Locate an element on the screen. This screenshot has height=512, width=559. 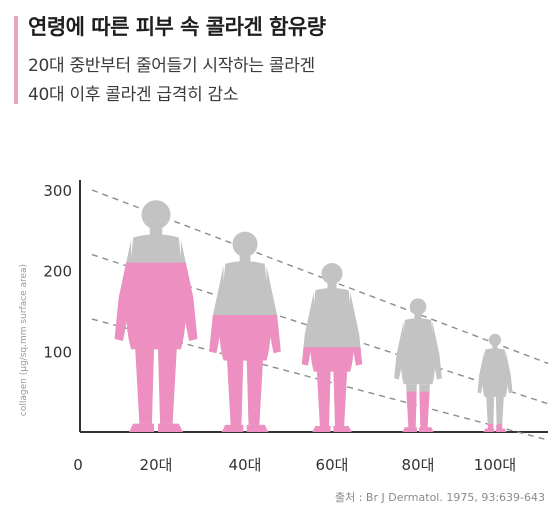
silhouette-gray is located at coordinates (418, 365).